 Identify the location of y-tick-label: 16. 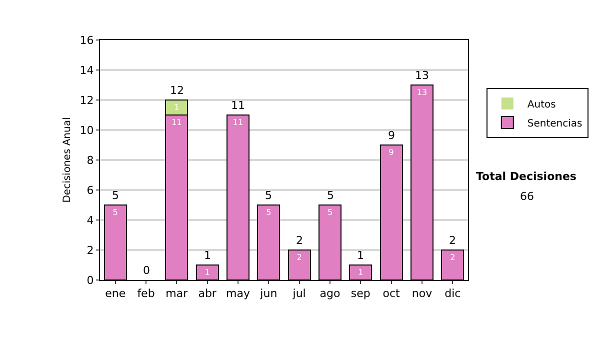
(87, 40).